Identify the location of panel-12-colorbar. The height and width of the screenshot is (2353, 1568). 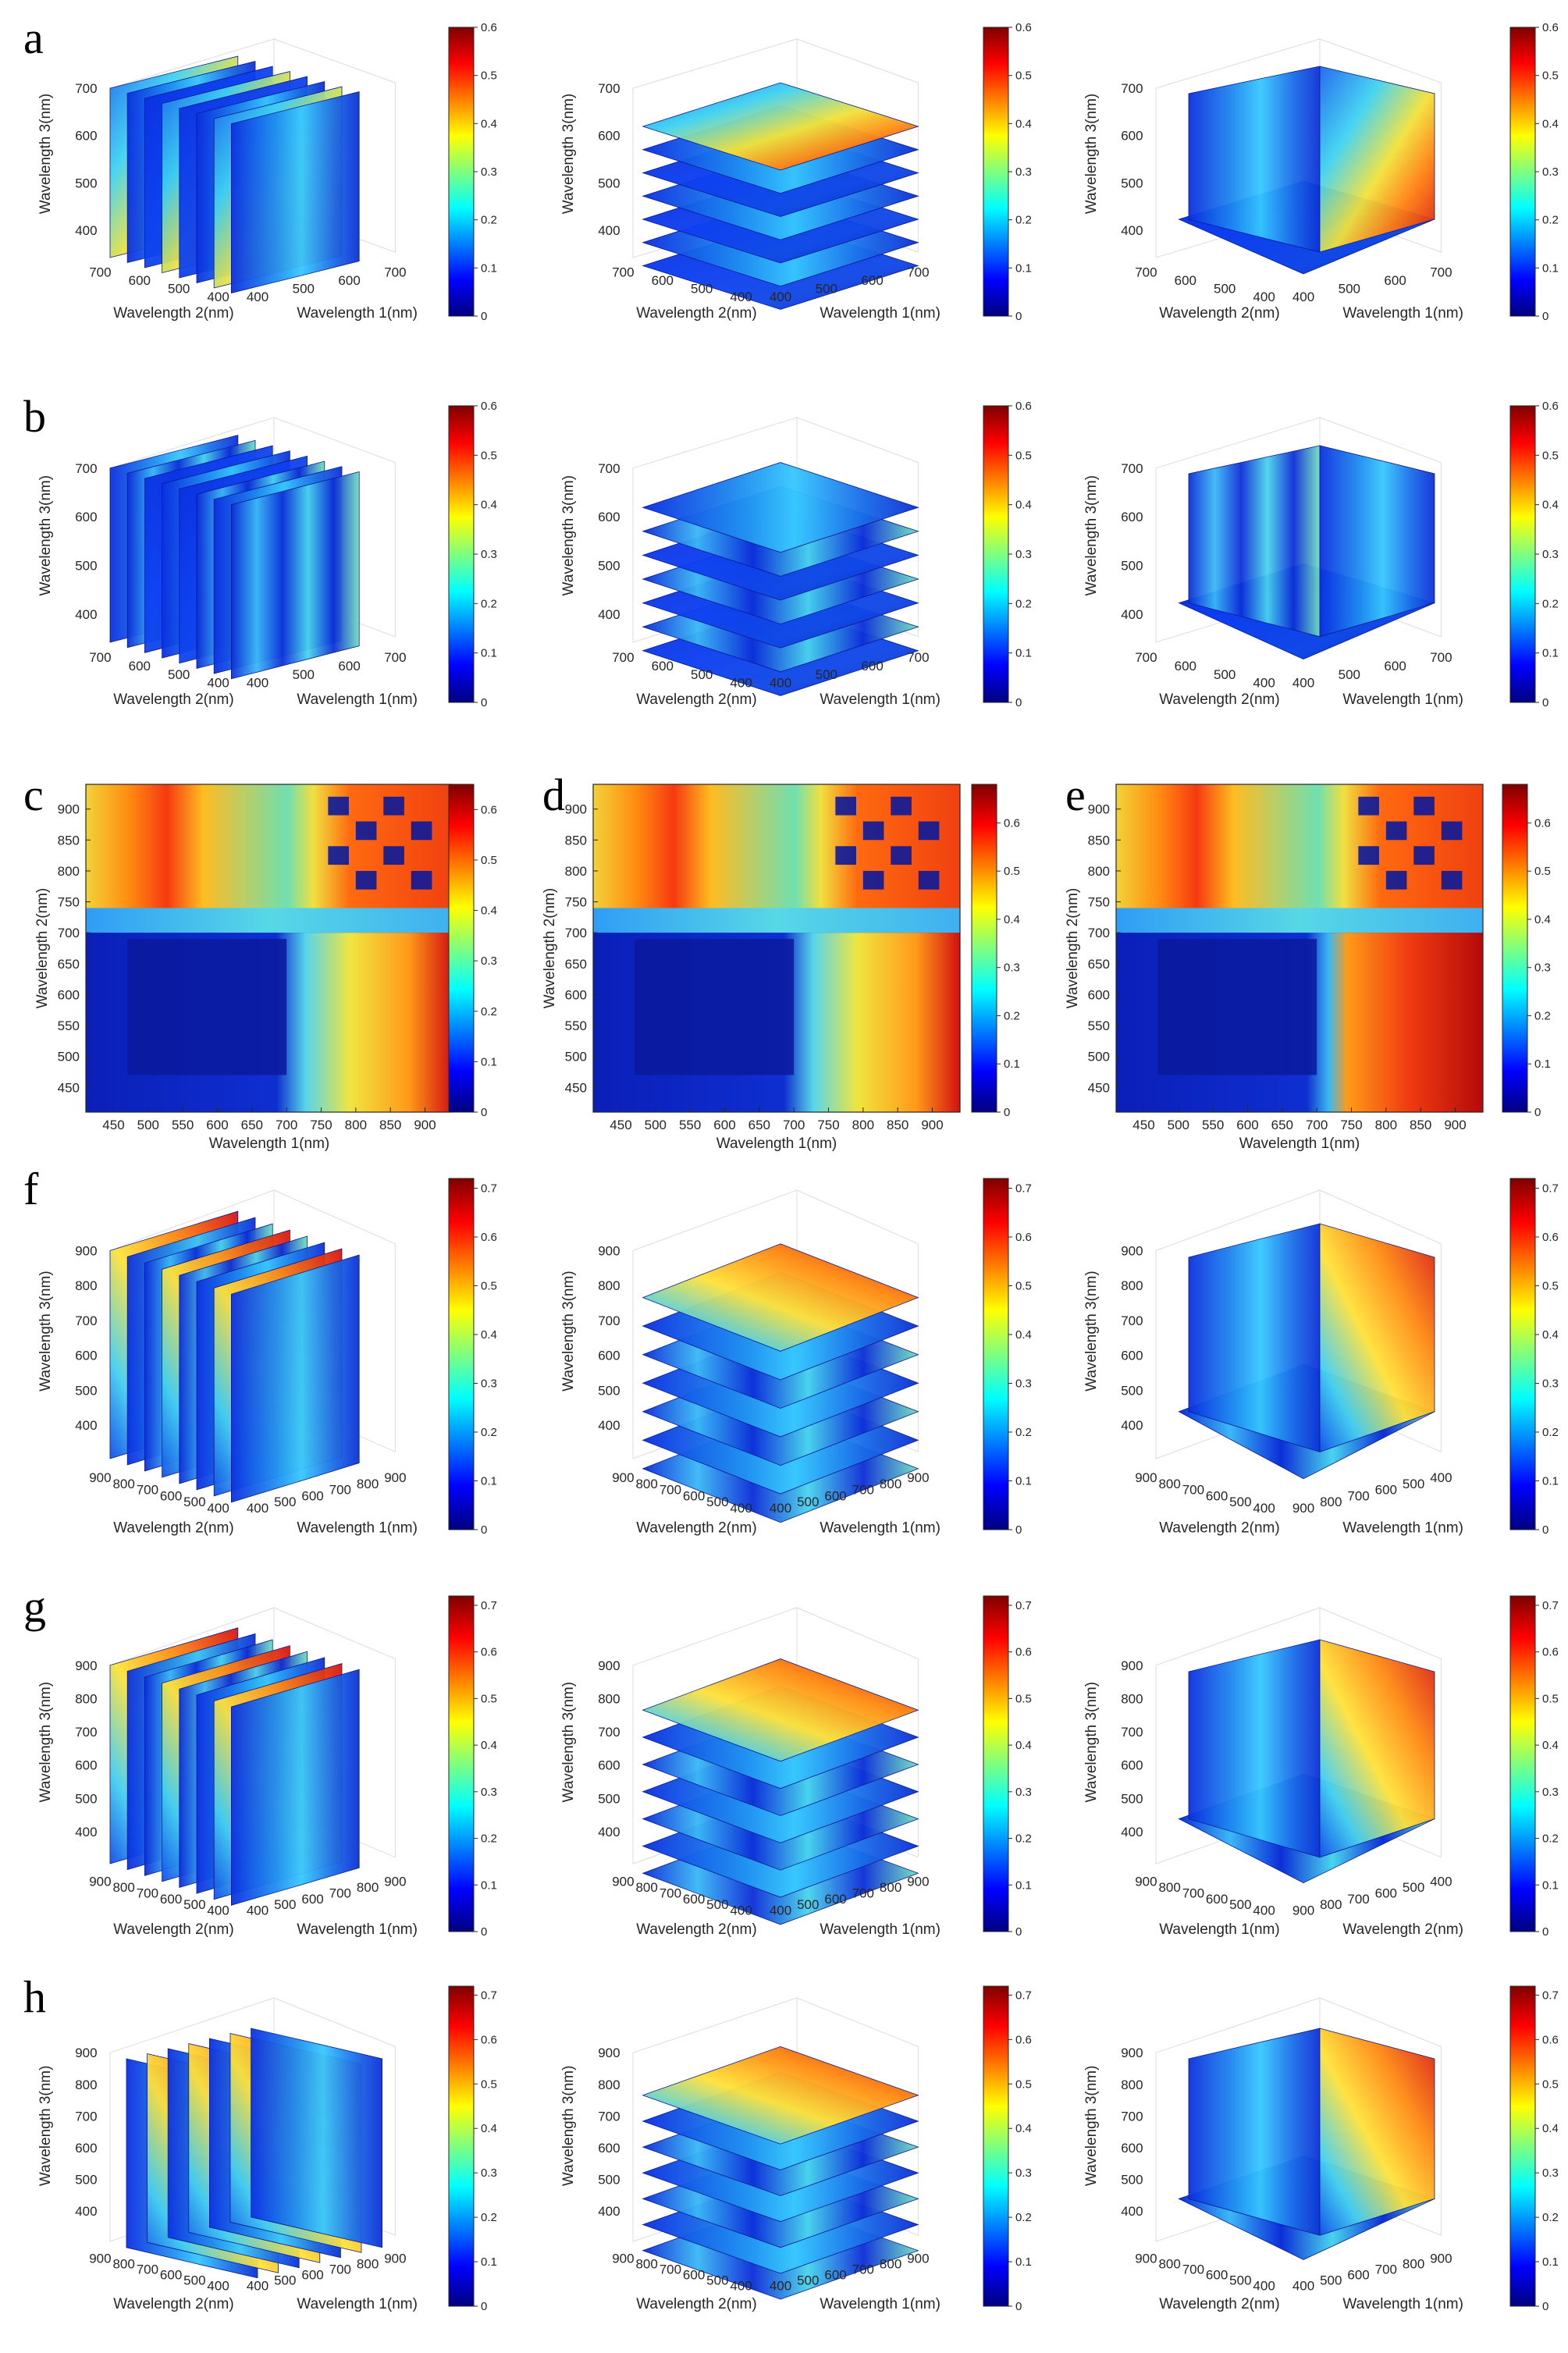
(1522, 1354).